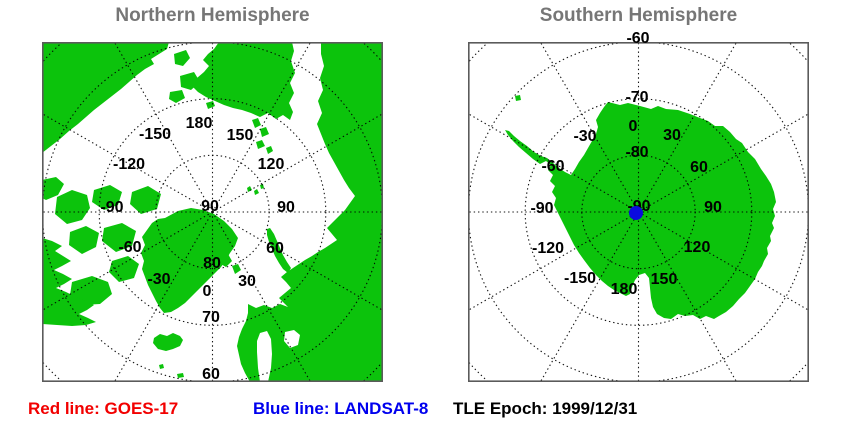 The height and width of the screenshot is (425, 850). I want to click on land-small-islands-south, so click(171, 371).